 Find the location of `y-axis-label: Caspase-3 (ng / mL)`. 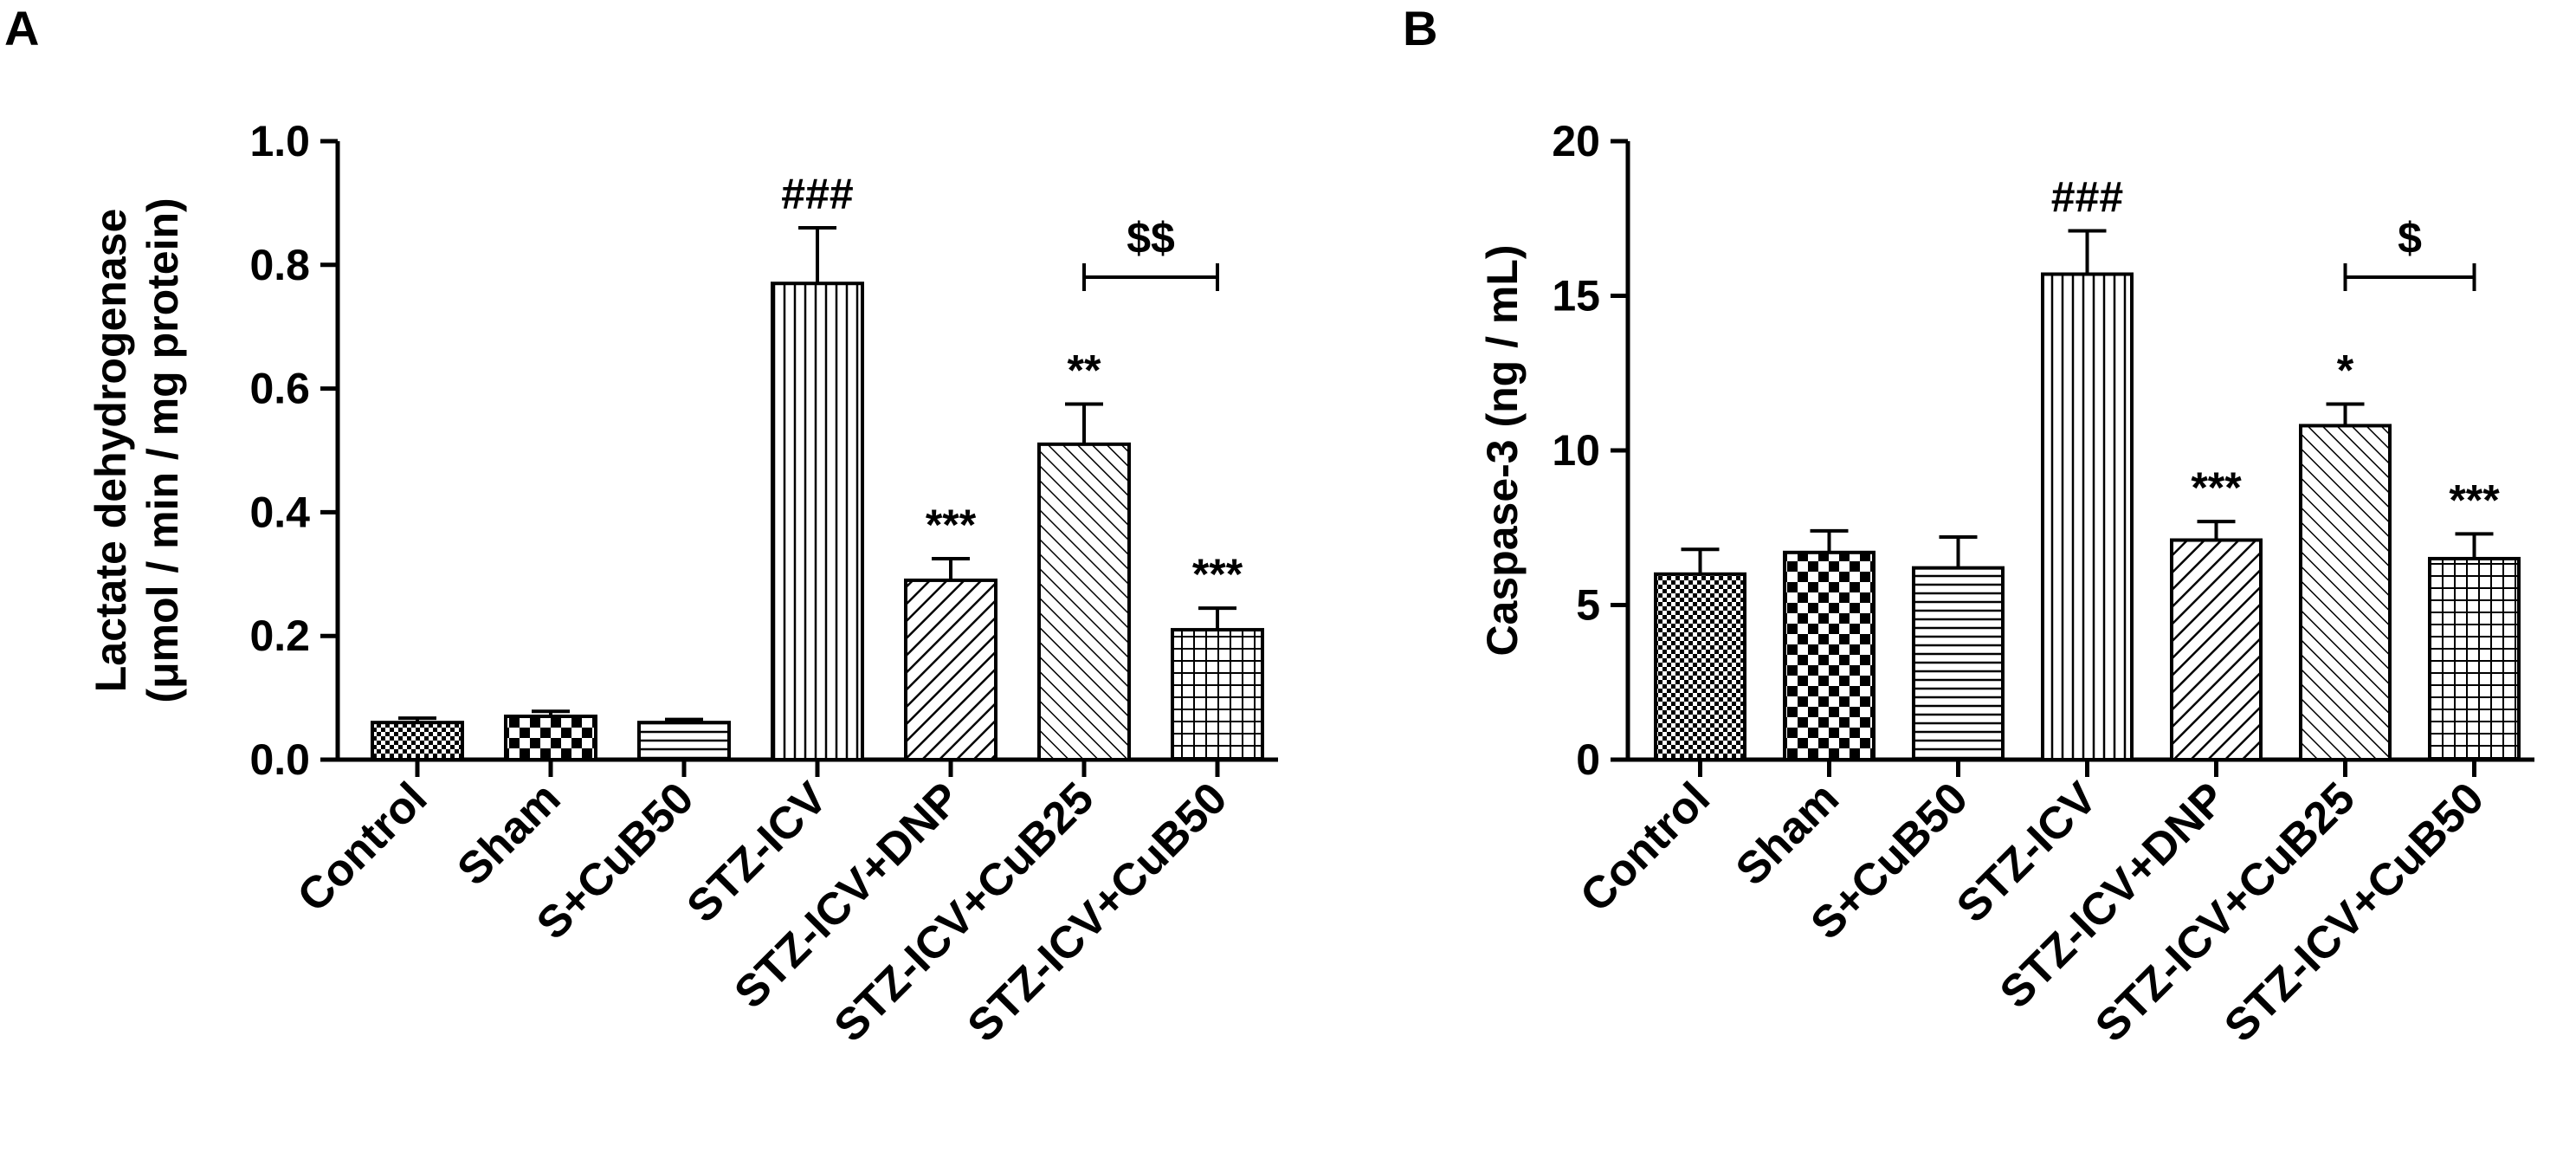

y-axis-label: Caspase-3 (ng / mL) is located at coordinates (1502, 450).